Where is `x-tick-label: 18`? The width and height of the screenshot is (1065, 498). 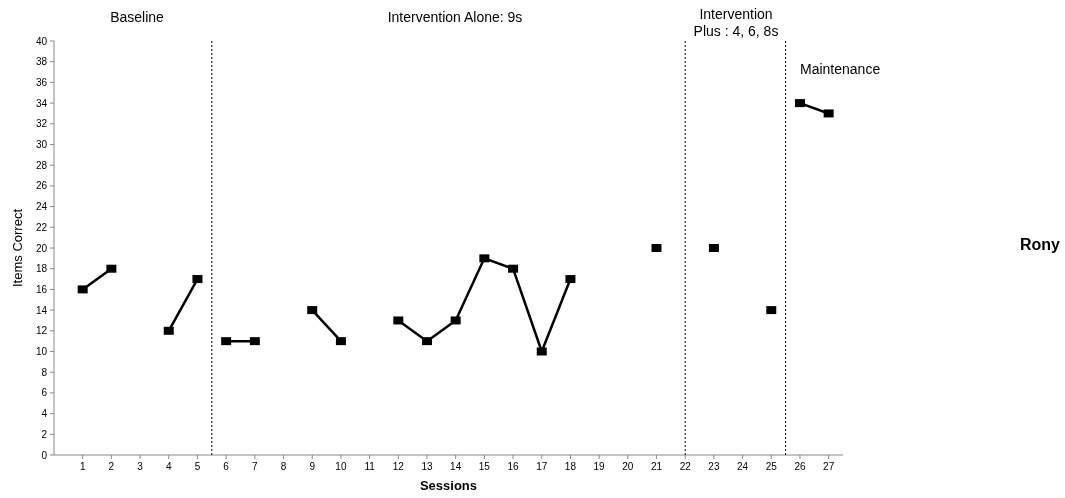 x-tick-label: 18 is located at coordinates (570, 466).